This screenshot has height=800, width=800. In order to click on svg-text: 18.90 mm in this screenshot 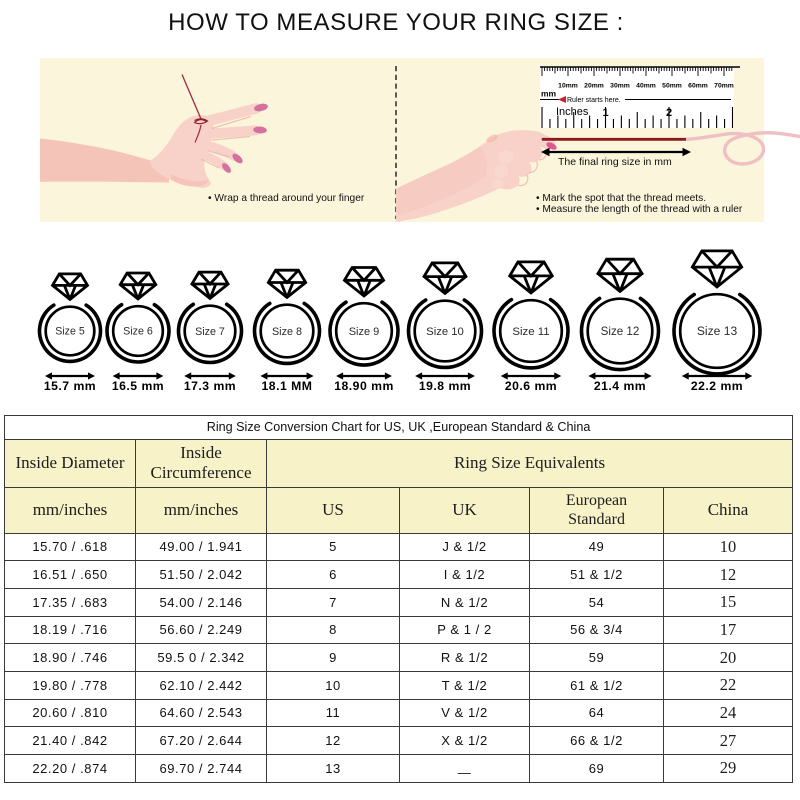, I will do `click(364, 386)`.